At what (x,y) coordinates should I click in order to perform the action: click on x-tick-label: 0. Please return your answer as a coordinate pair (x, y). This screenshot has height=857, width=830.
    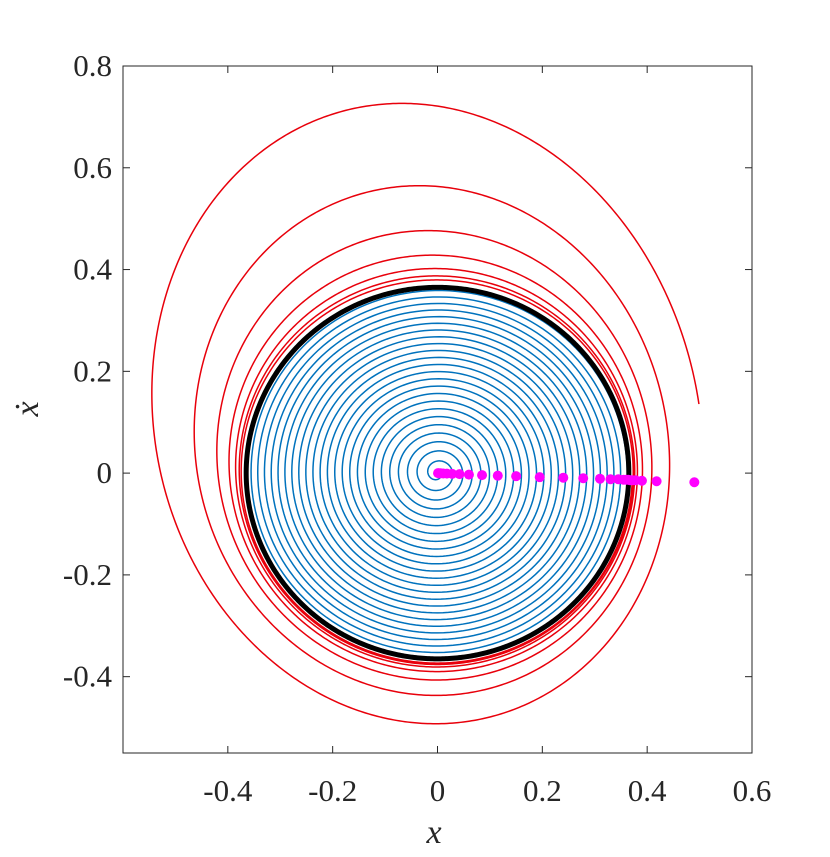
    Looking at the image, I should click on (438, 790).